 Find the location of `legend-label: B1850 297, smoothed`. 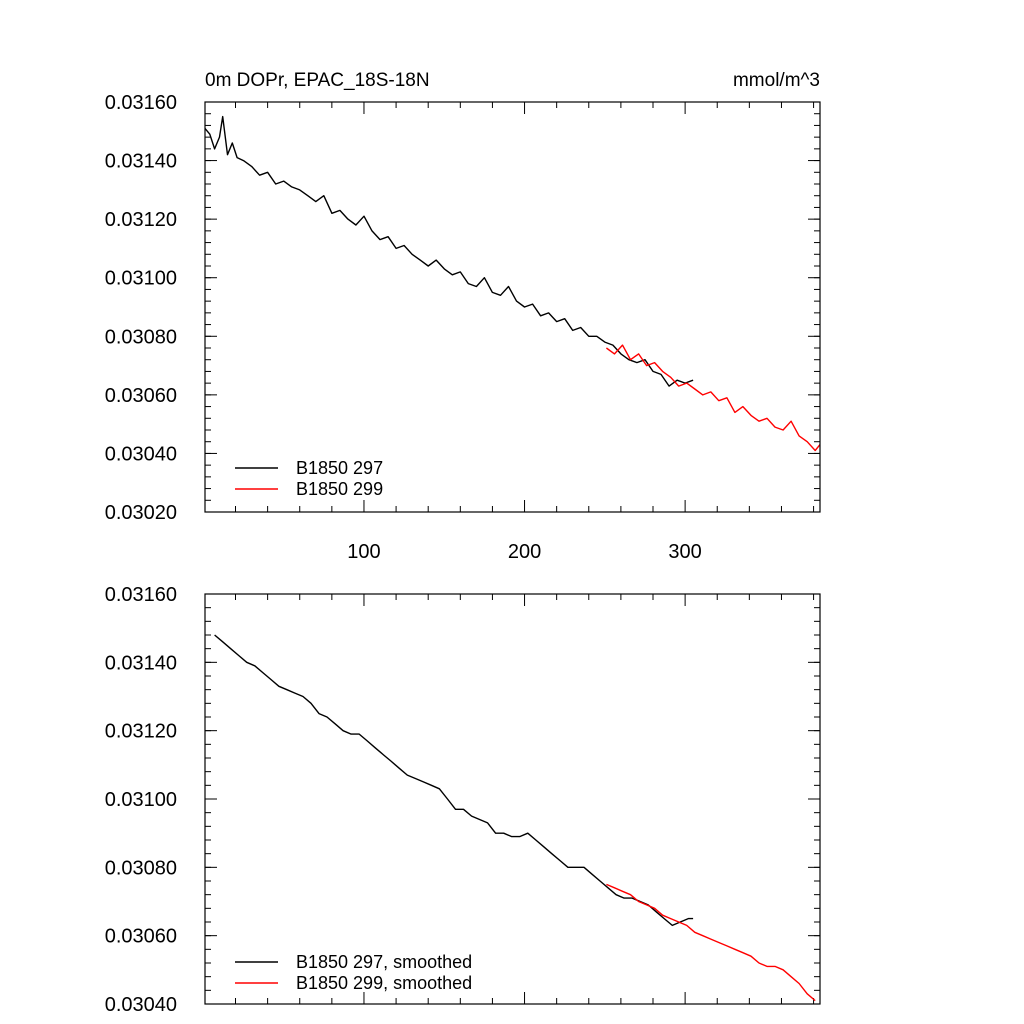

legend-label: B1850 297, smoothed is located at coordinates (384, 962).